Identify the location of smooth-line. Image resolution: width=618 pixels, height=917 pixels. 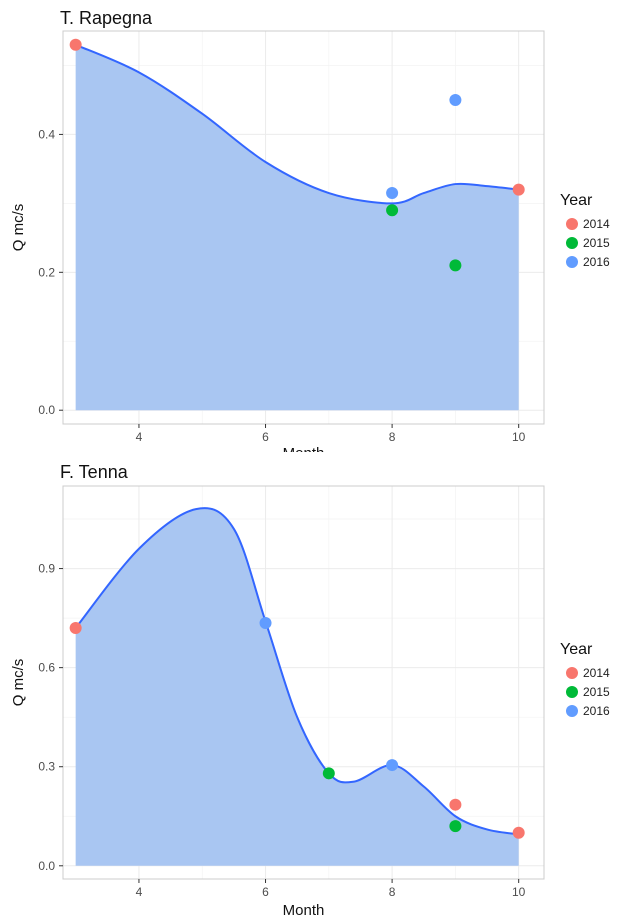
(297, 124).